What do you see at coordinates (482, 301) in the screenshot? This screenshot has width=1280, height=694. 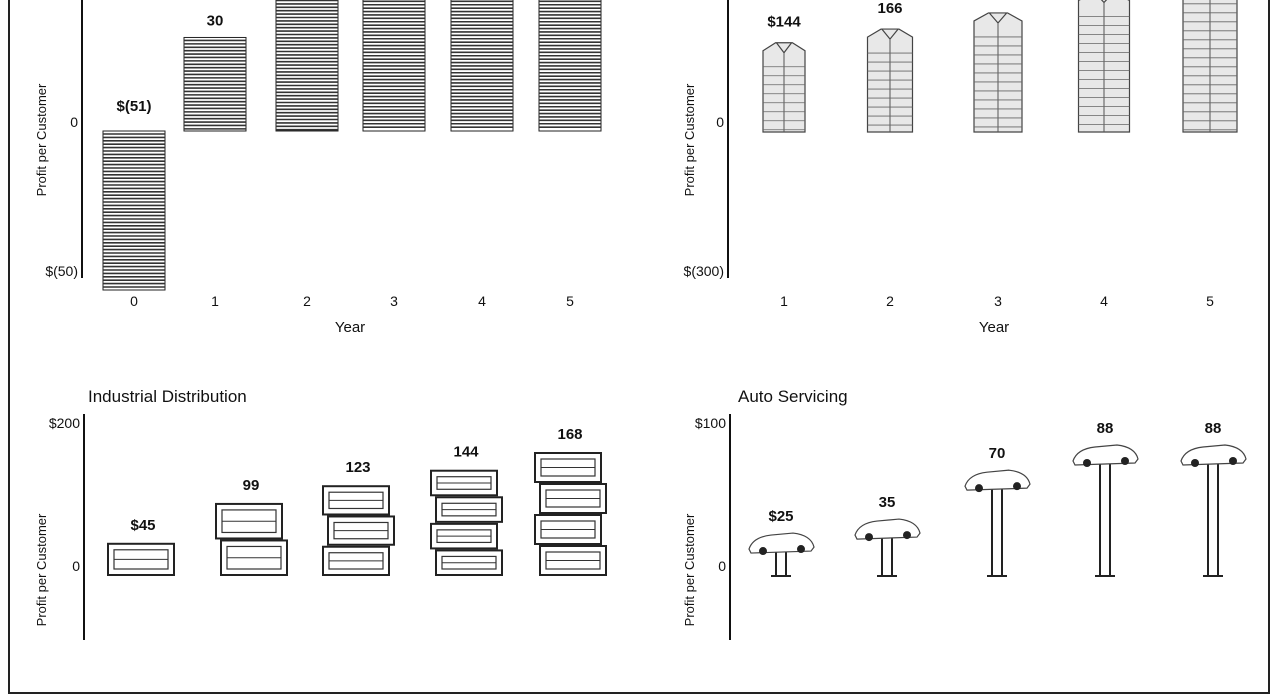 I see `p1-xtick-4: 4` at bounding box center [482, 301].